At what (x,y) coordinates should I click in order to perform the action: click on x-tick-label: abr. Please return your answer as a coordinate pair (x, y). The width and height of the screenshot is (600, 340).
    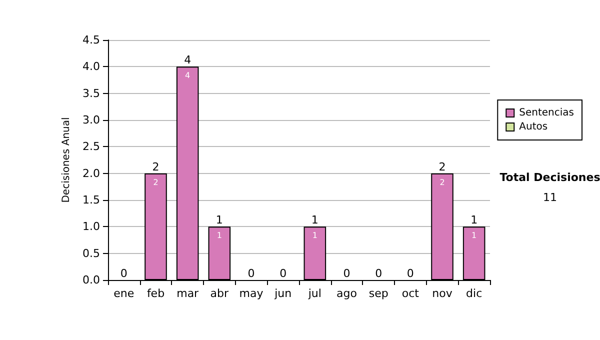
    Looking at the image, I should click on (220, 293).